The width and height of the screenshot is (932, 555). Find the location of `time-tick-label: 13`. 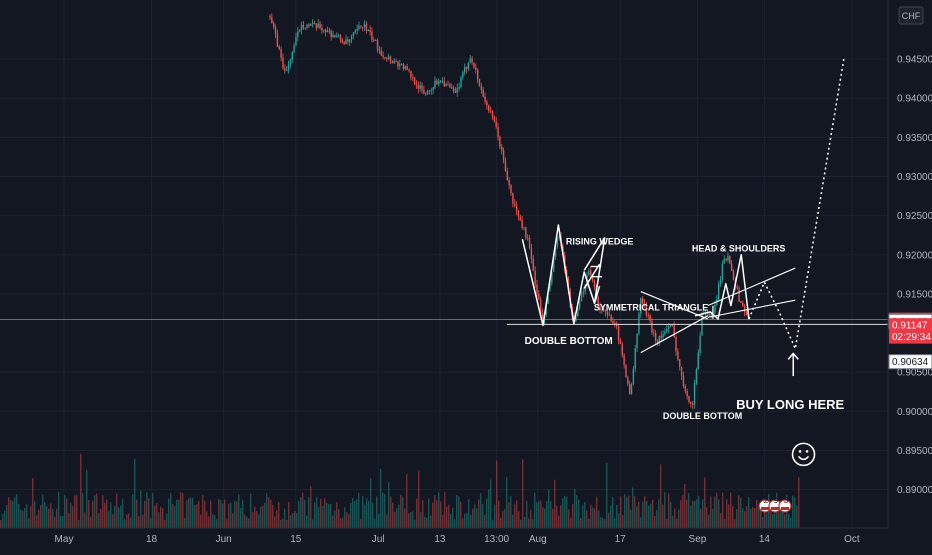

time-tick-label: 13 is located at coordinates (440, 539).